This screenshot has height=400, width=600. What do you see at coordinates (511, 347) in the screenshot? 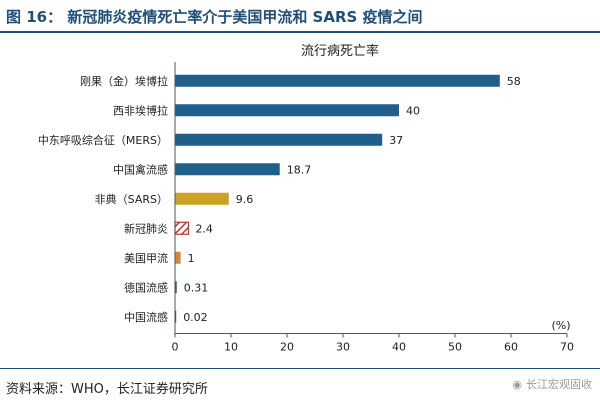
I see `x-tick-label: 60` at bounding box center [511, 347].